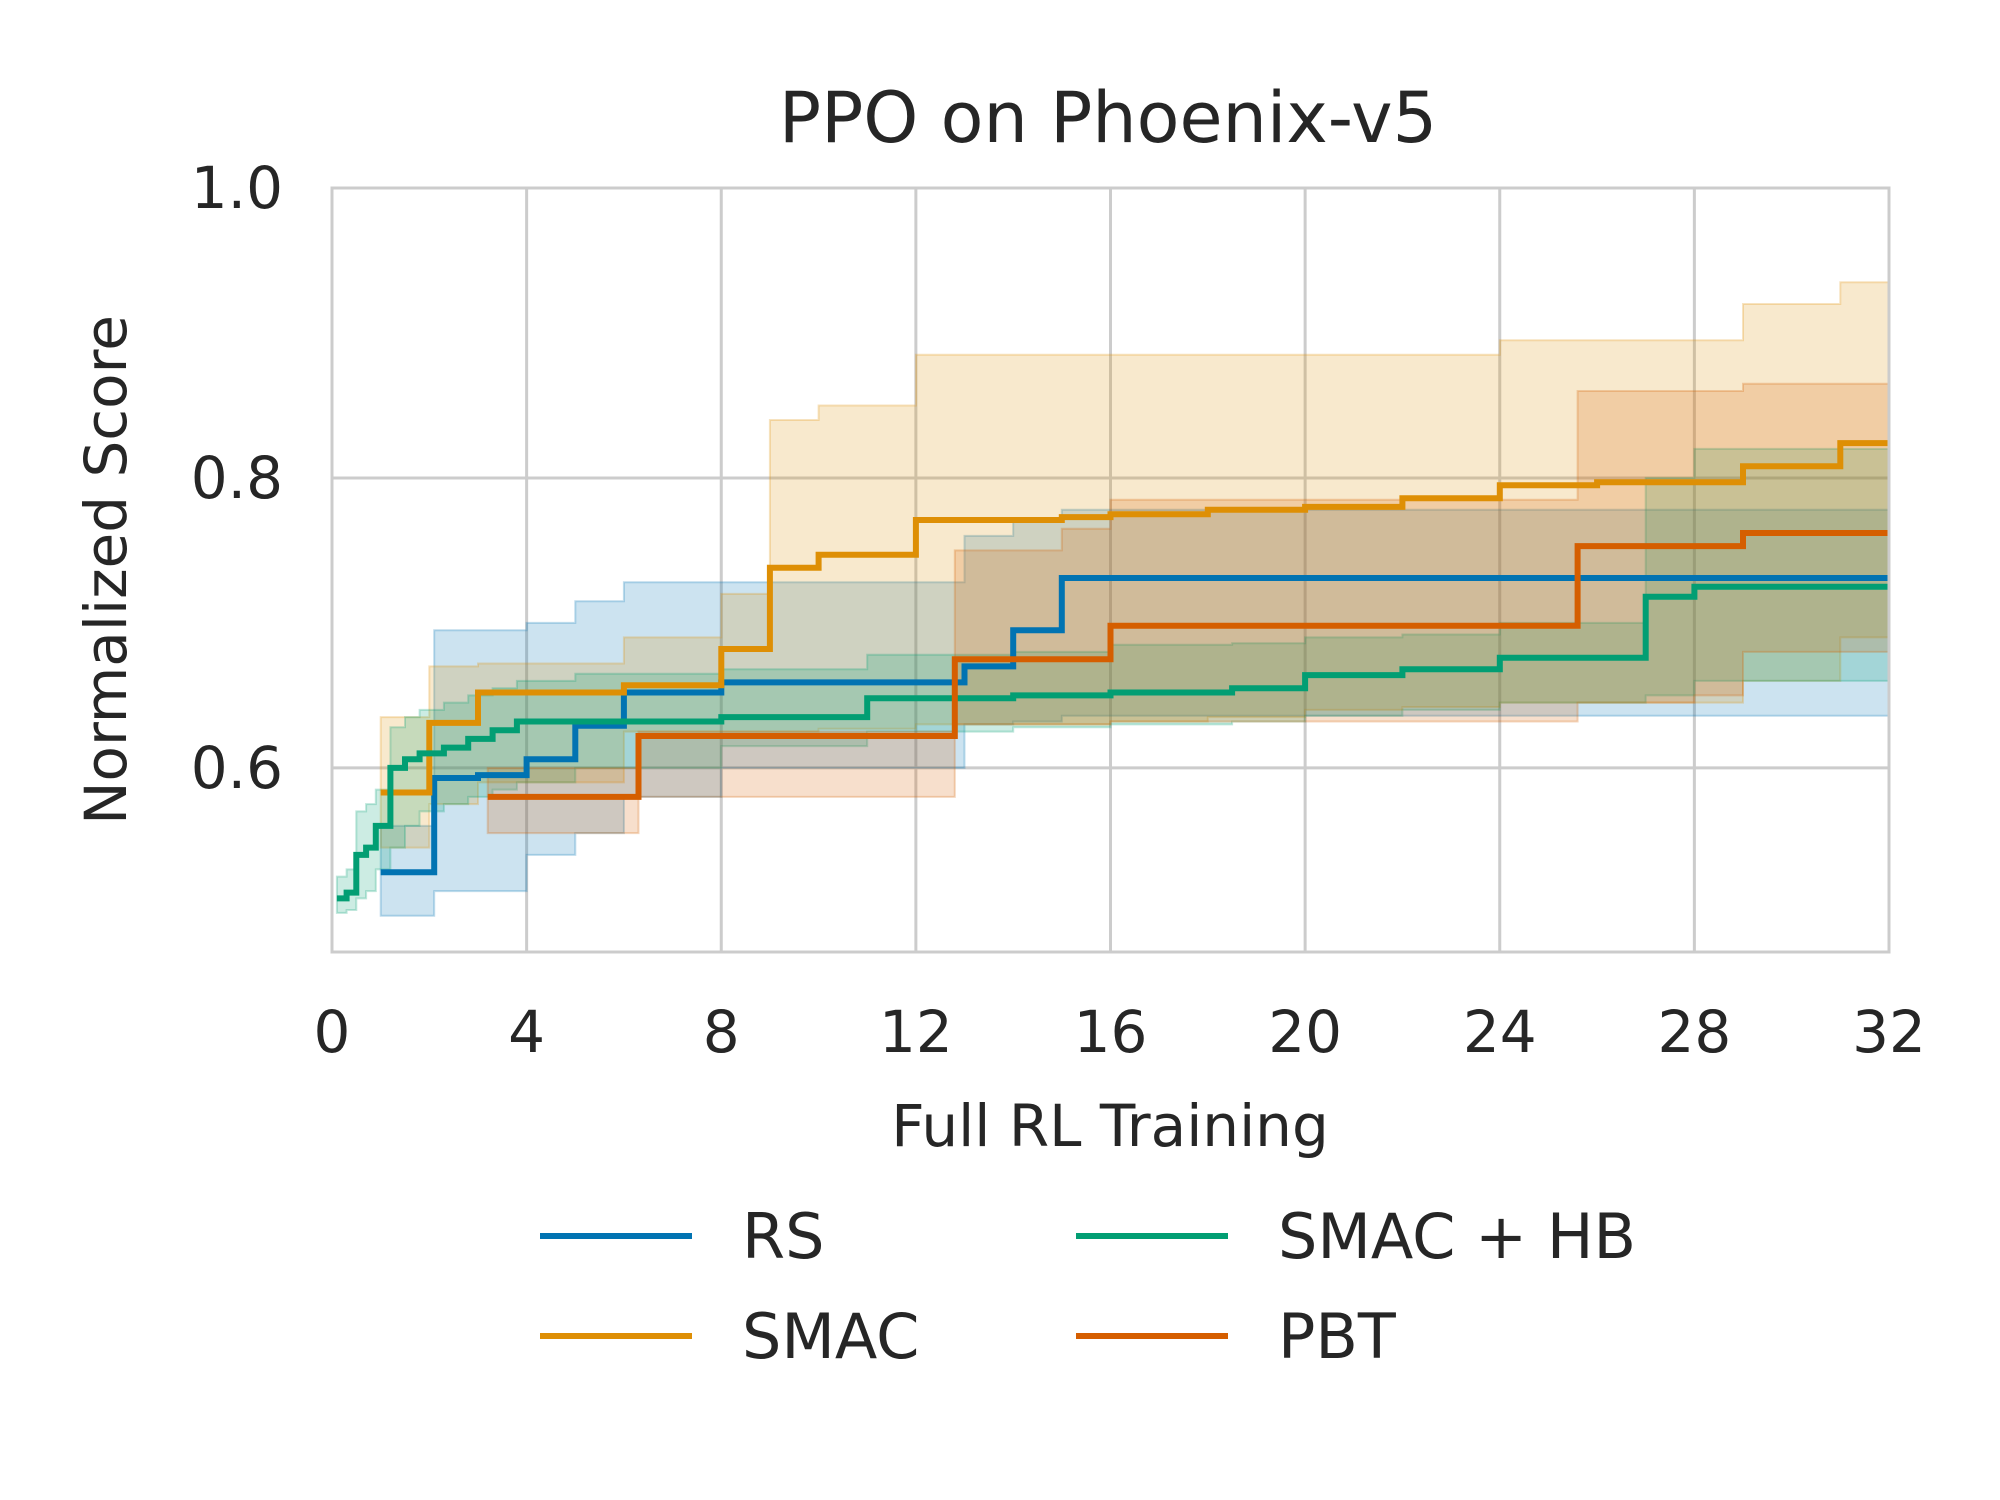 The width and height of the screenshot is (2000, 1500). What do you see at coordinates (332, 1032) in the screenshot?
I see `x-tick-label-0: 0` at bounding box center [332, 1032].